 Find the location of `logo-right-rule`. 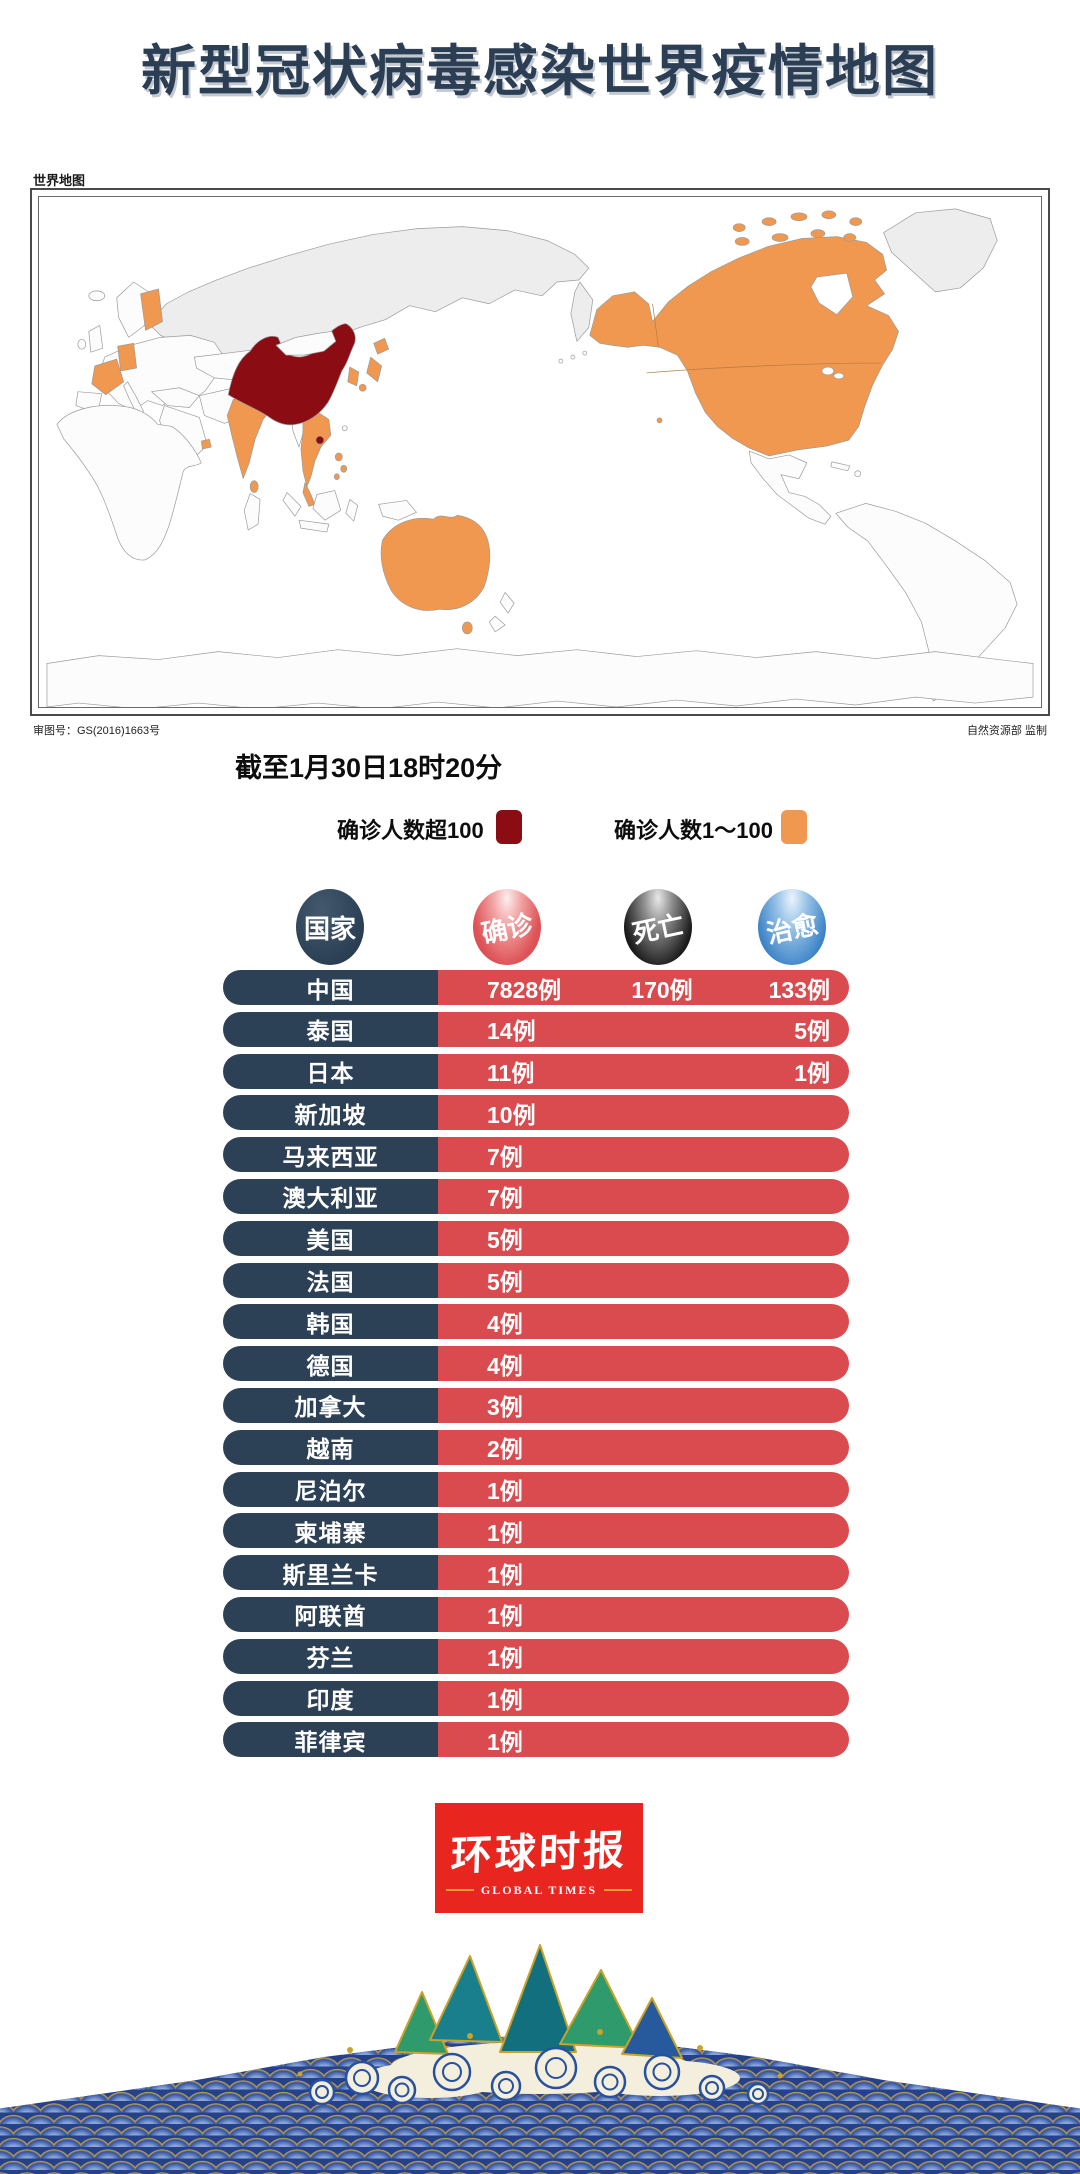

logo-right-rule is located at coordinates (618, 1890).